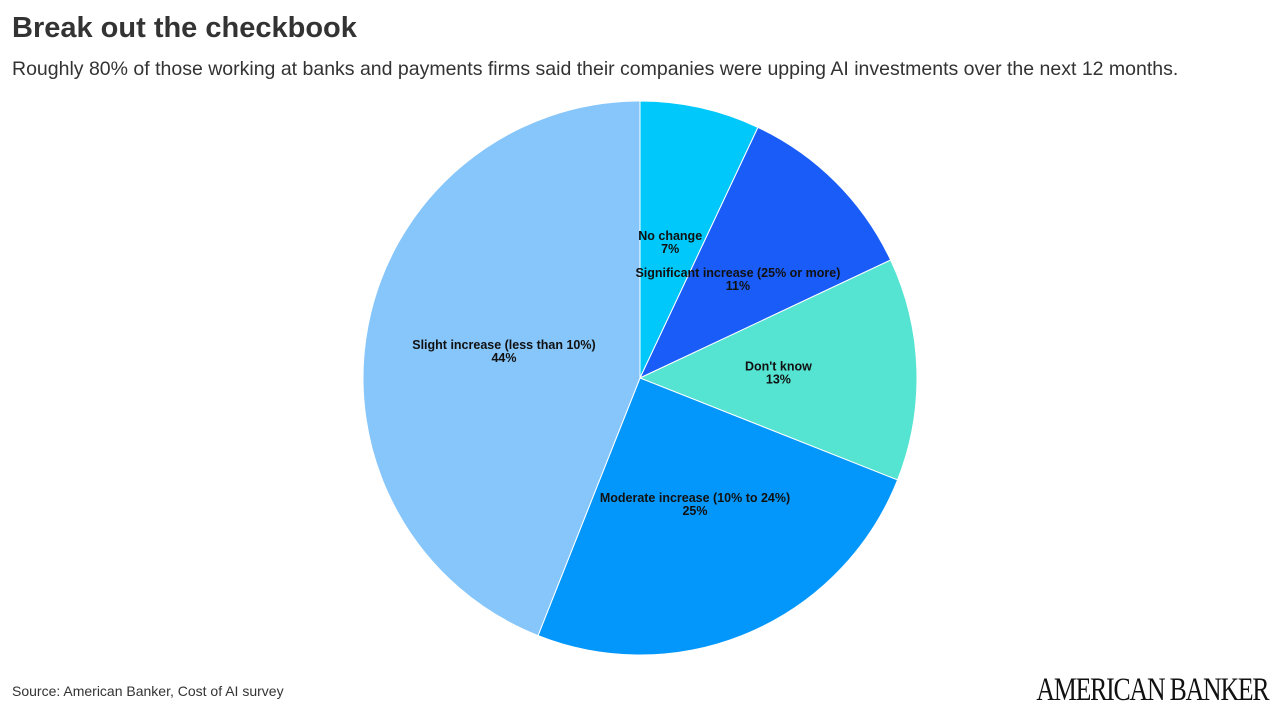 The image size is (1280, 720). What do you see at coordinates (695, 498) in the screenshot?
I see `slice-label-moderate-increase-10-to-24: Moderate increase (10% to 24%)` at bounding box center [695, 498].